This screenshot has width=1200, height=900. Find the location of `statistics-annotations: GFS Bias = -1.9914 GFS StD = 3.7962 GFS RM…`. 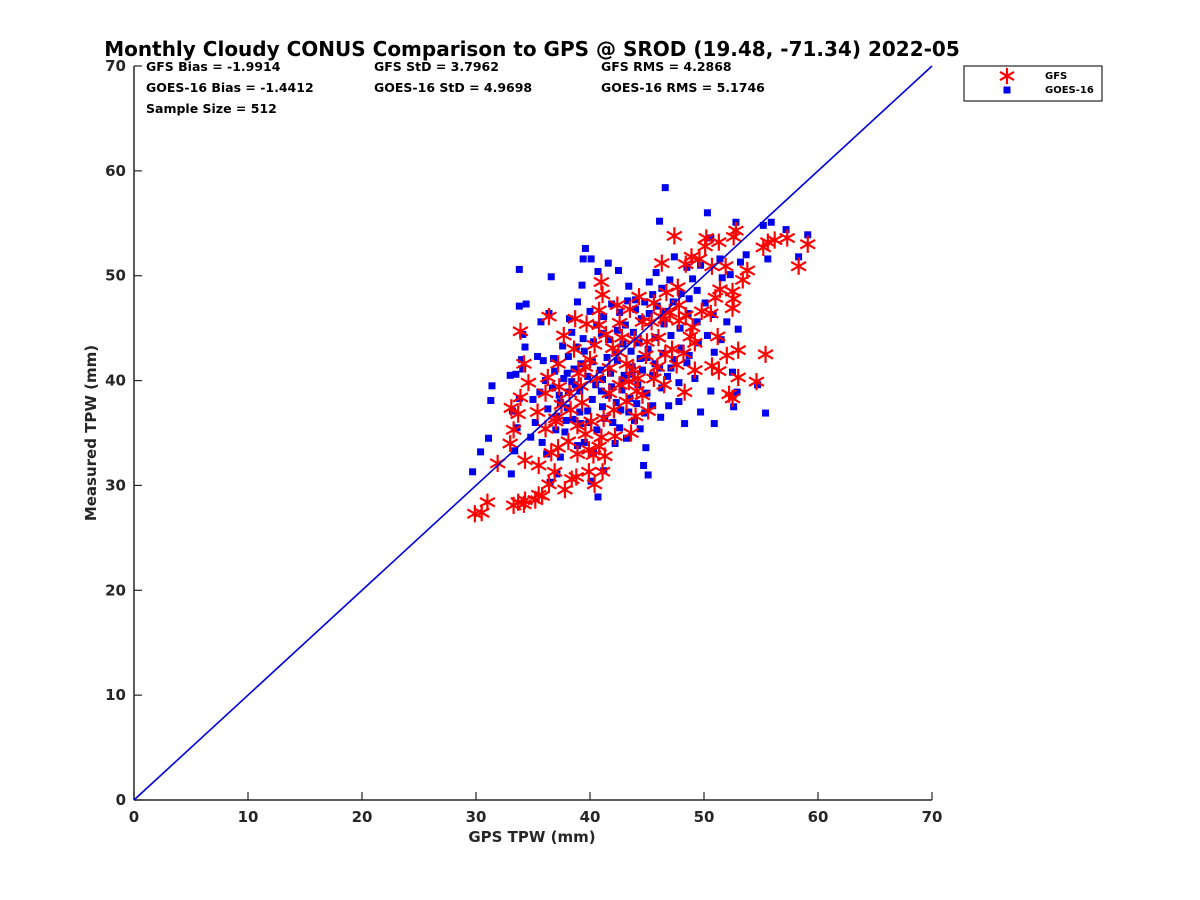

statistics-annotations: GFS Bias = -1.9914 GFS StD = 3.7962 GFS RM… is located at coordinates (455, 87).